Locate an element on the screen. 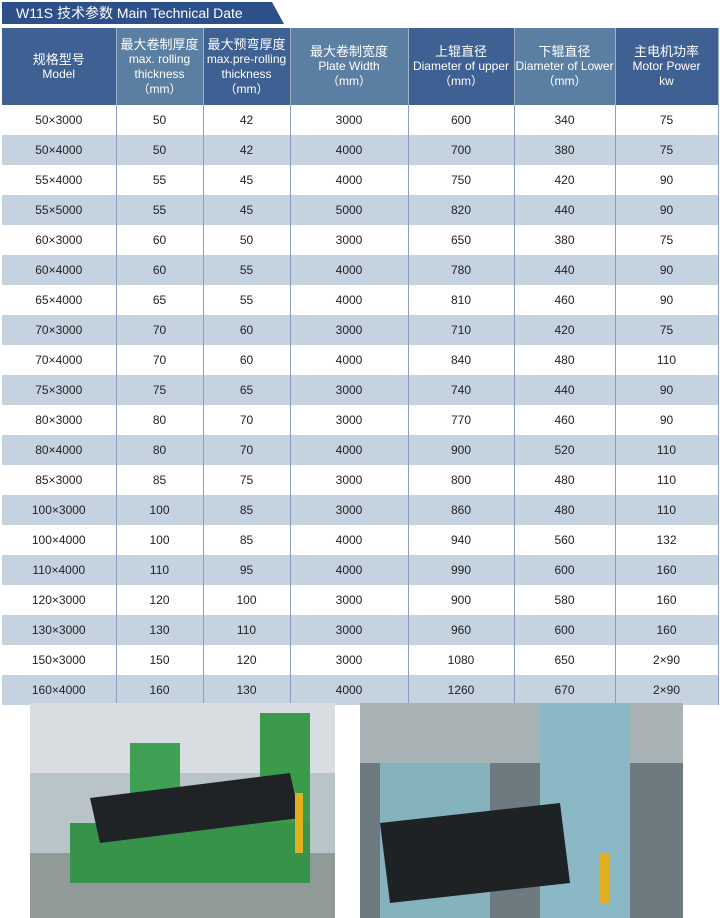 This screenshot has width=720, height=918. table-cell: 150×3000 is located at coordinates (59, 660).